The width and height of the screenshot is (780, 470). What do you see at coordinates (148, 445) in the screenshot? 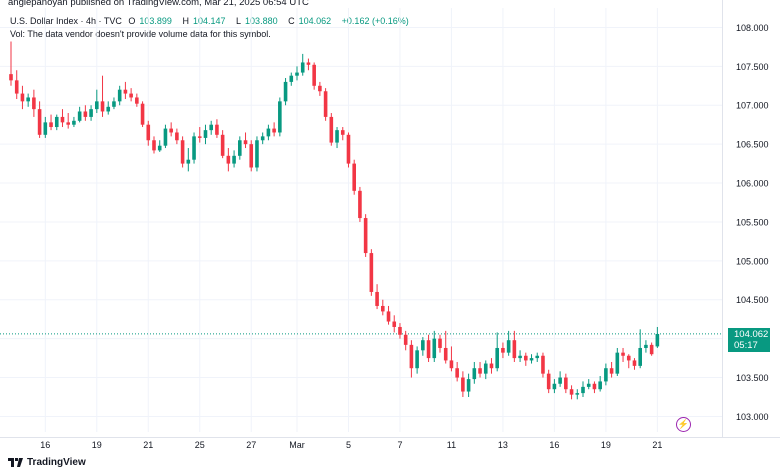
I see `x-tick-label: 21` at bounding box center [148, 445].